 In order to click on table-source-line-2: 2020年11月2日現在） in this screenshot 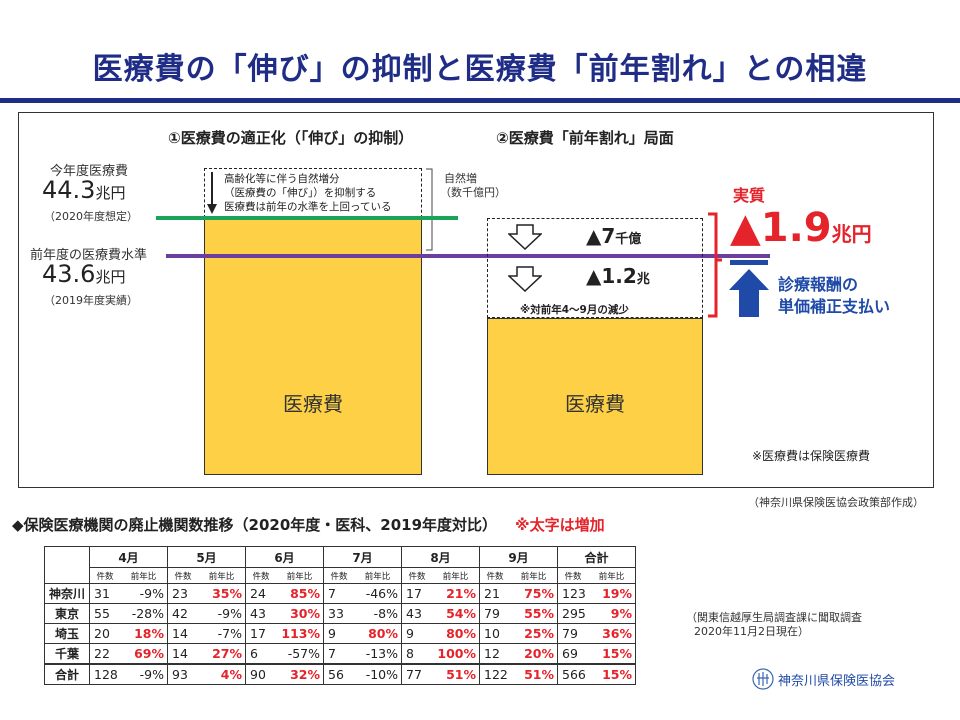, I will do `click(751, 631)`.